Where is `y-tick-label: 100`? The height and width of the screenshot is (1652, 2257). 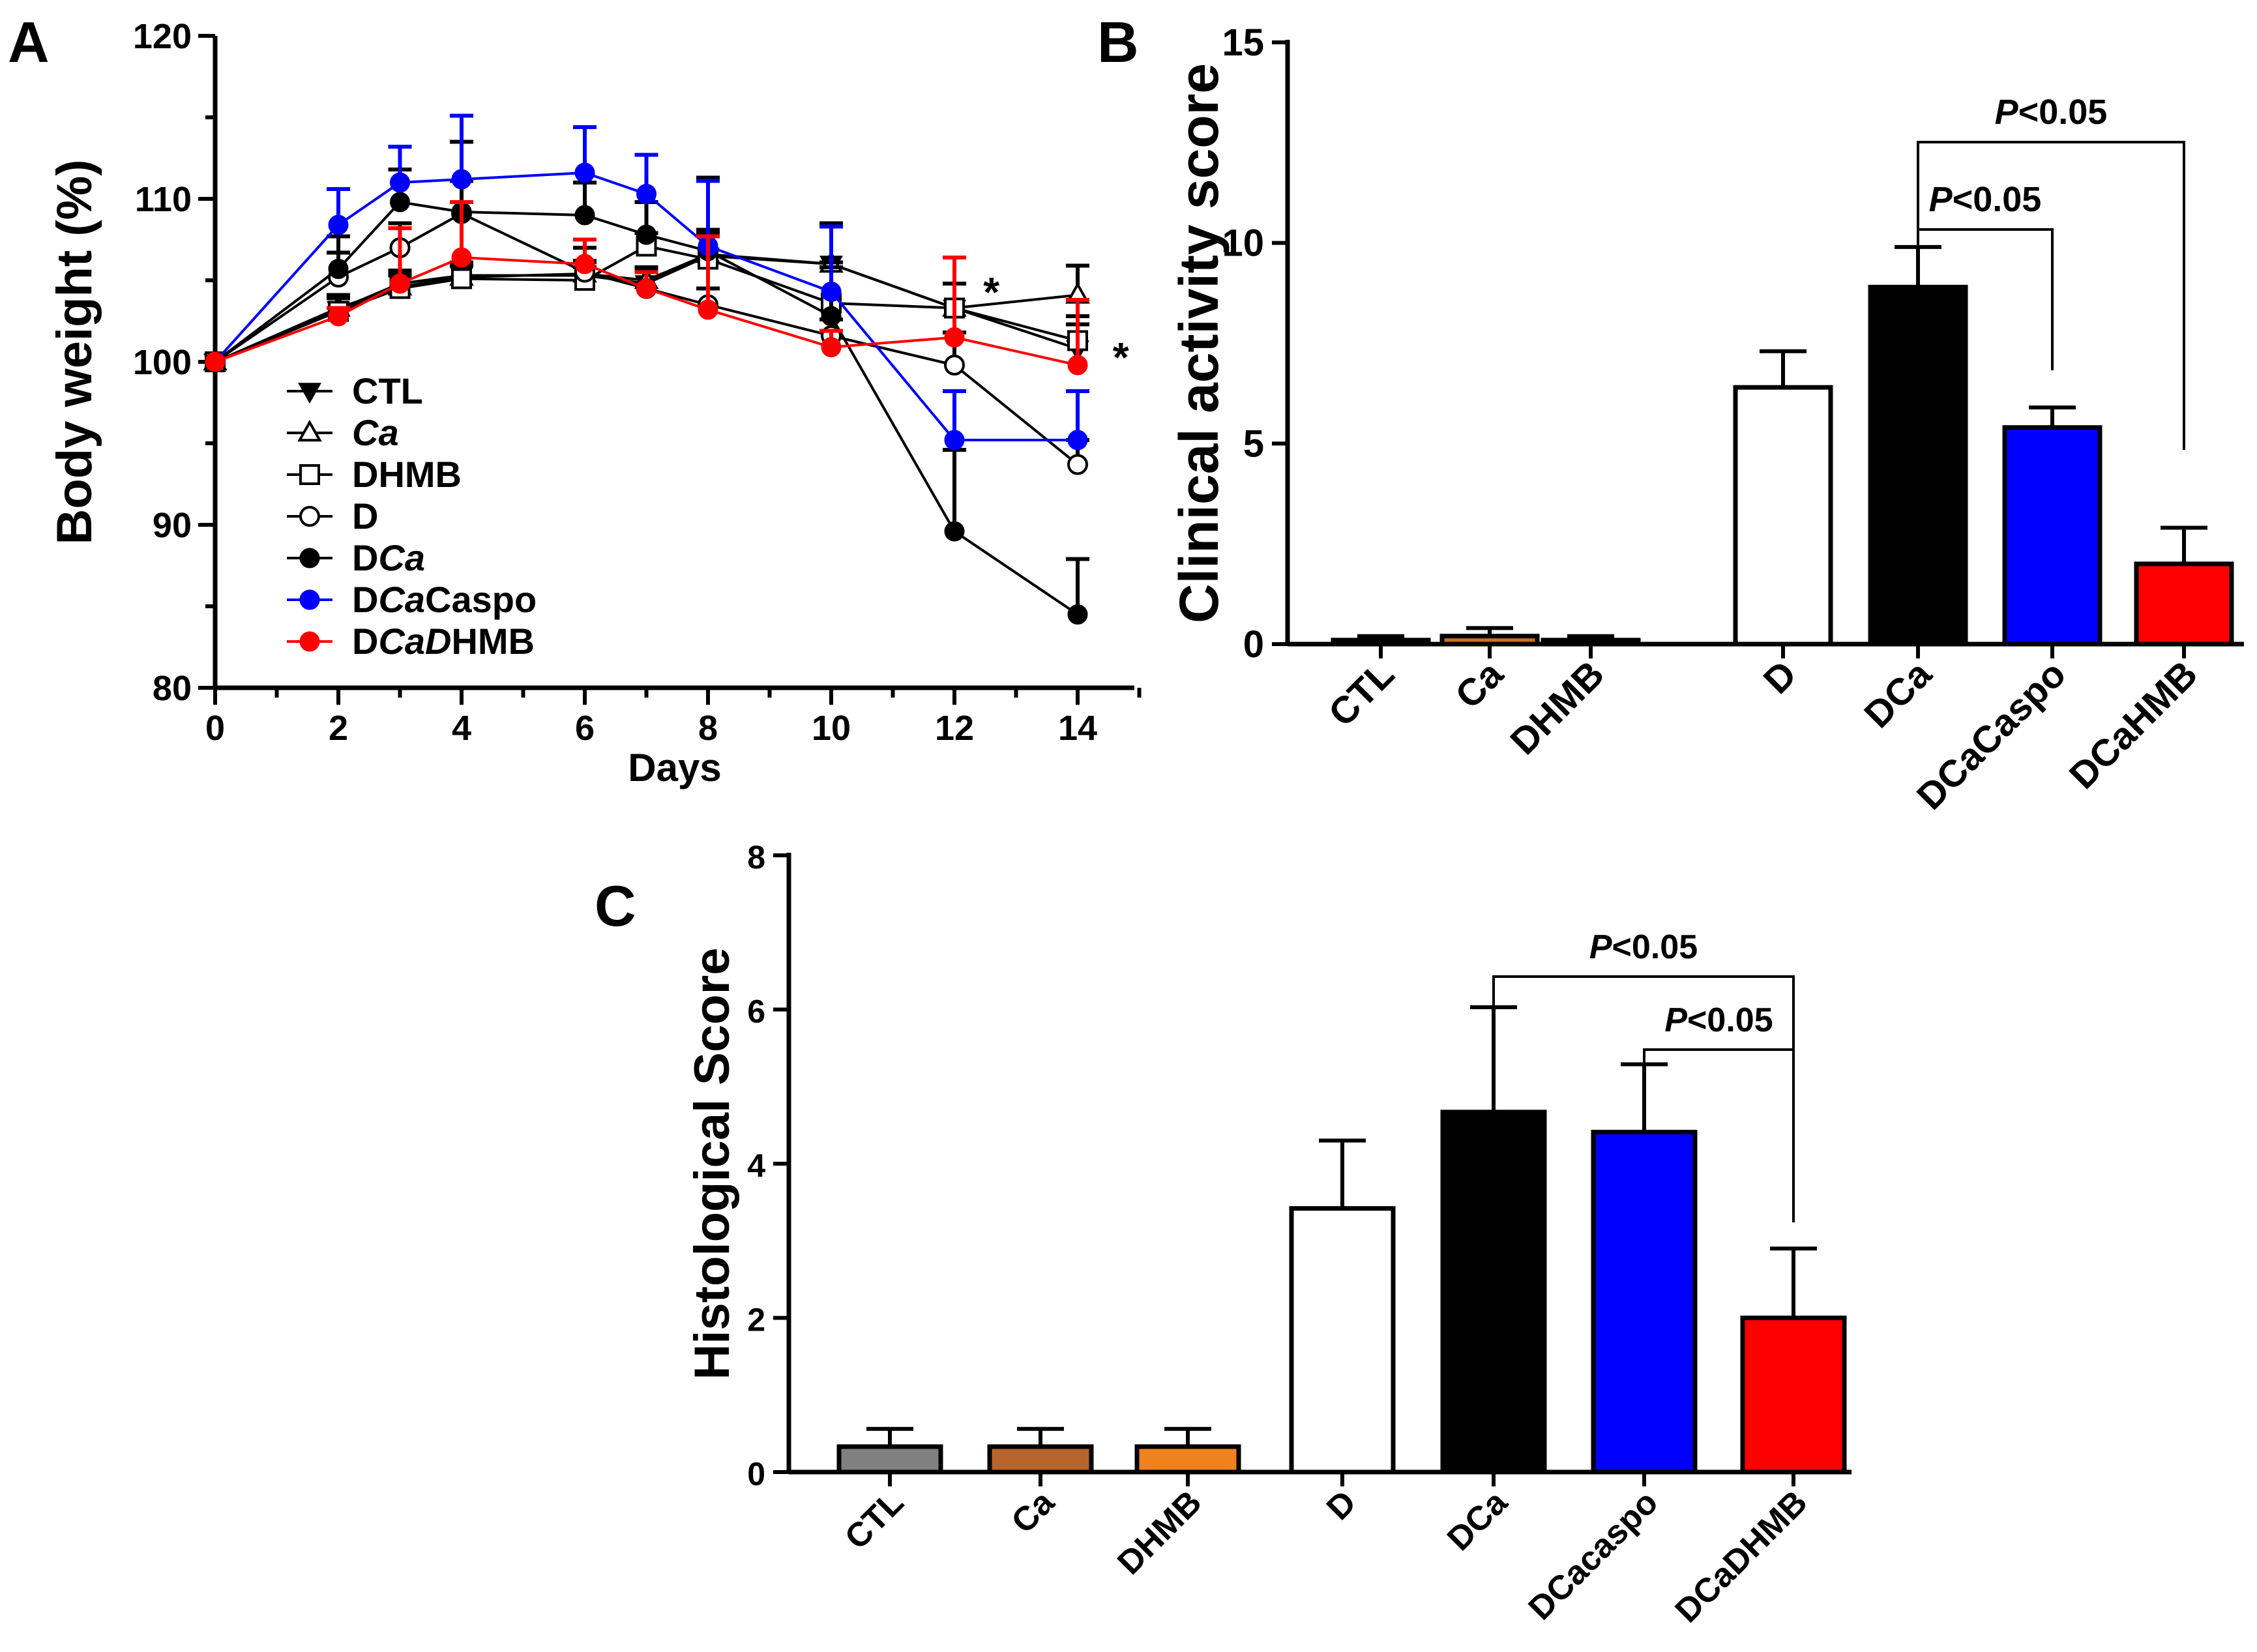 y-tick-label: 100 is located at coordinates (162, 362).